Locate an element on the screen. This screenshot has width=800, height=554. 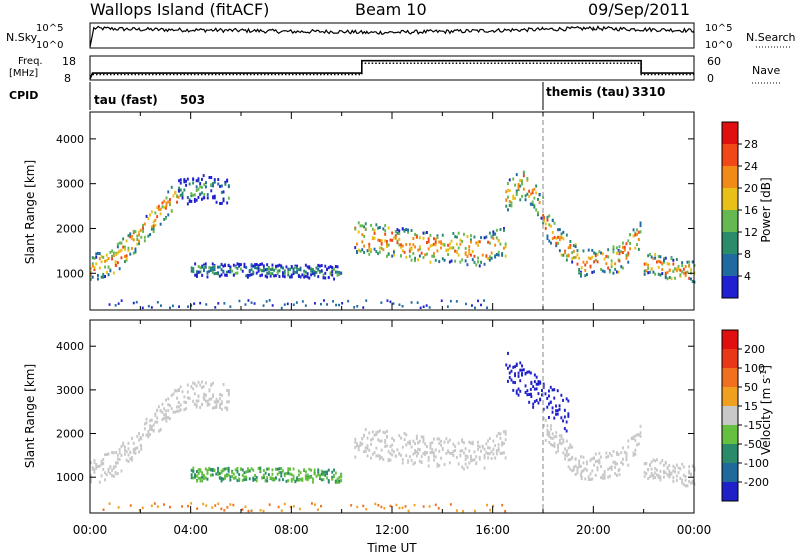
y-tick-label: 4000 is located at coordinates (70, 346).